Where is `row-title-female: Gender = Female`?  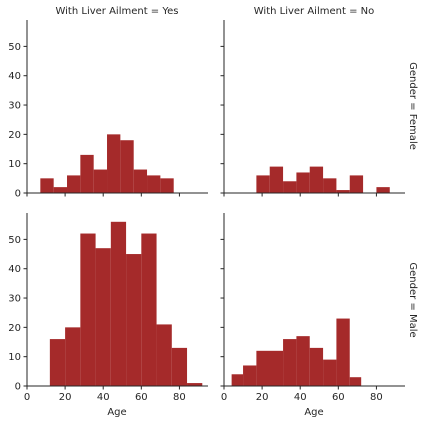
row-title-female: Gender = Female is located at coordinates (412, 106).